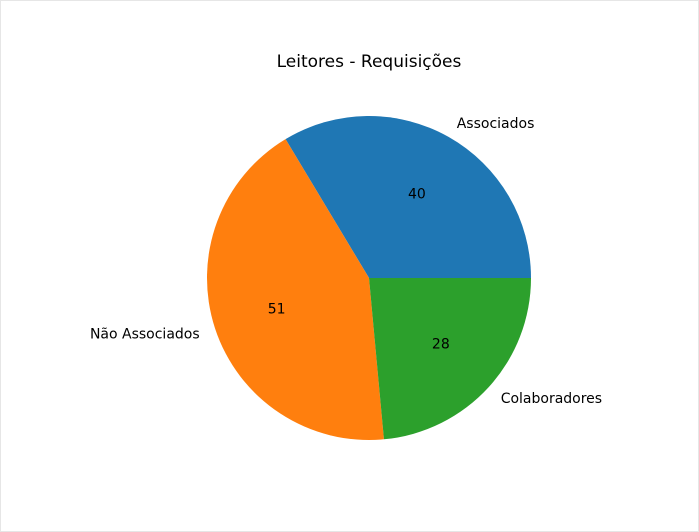 The height and width of the screenshot is (532, 699). I want to click on pie-value-label: 51, so click(277, 309).